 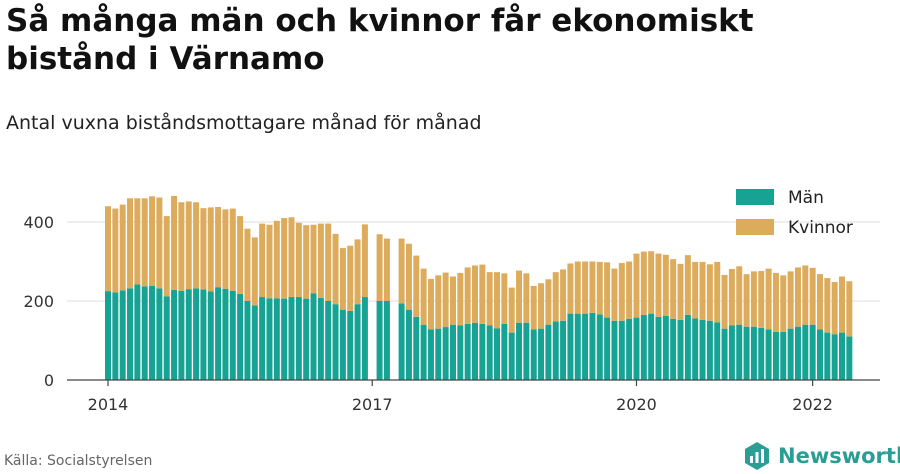 What do you see at coordinates (839, 456) in the screenshot?
I see `brand-name: Newsworthy` at bounding box center [839, 456].